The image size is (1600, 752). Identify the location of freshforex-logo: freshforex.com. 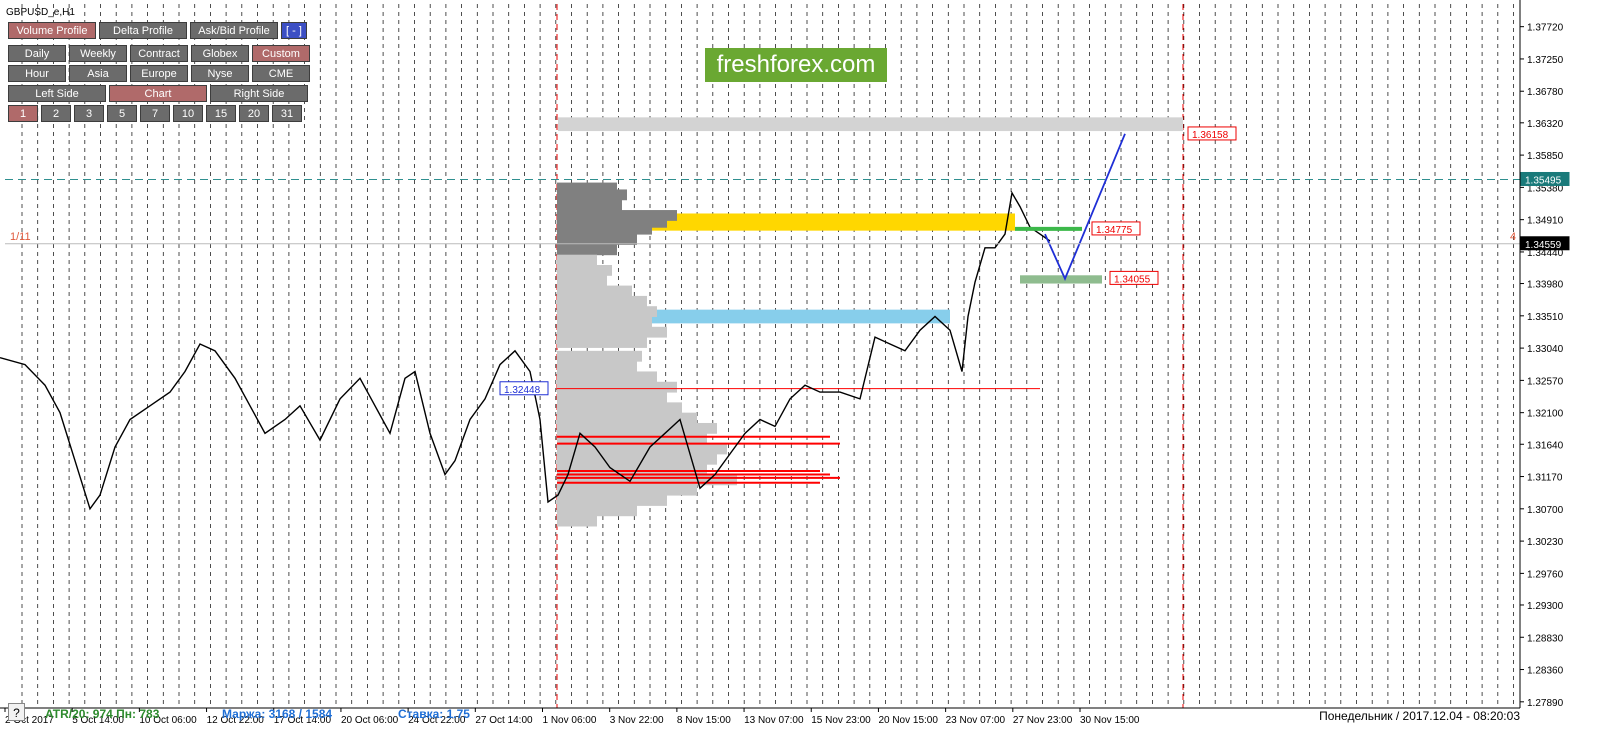
(796, 65).